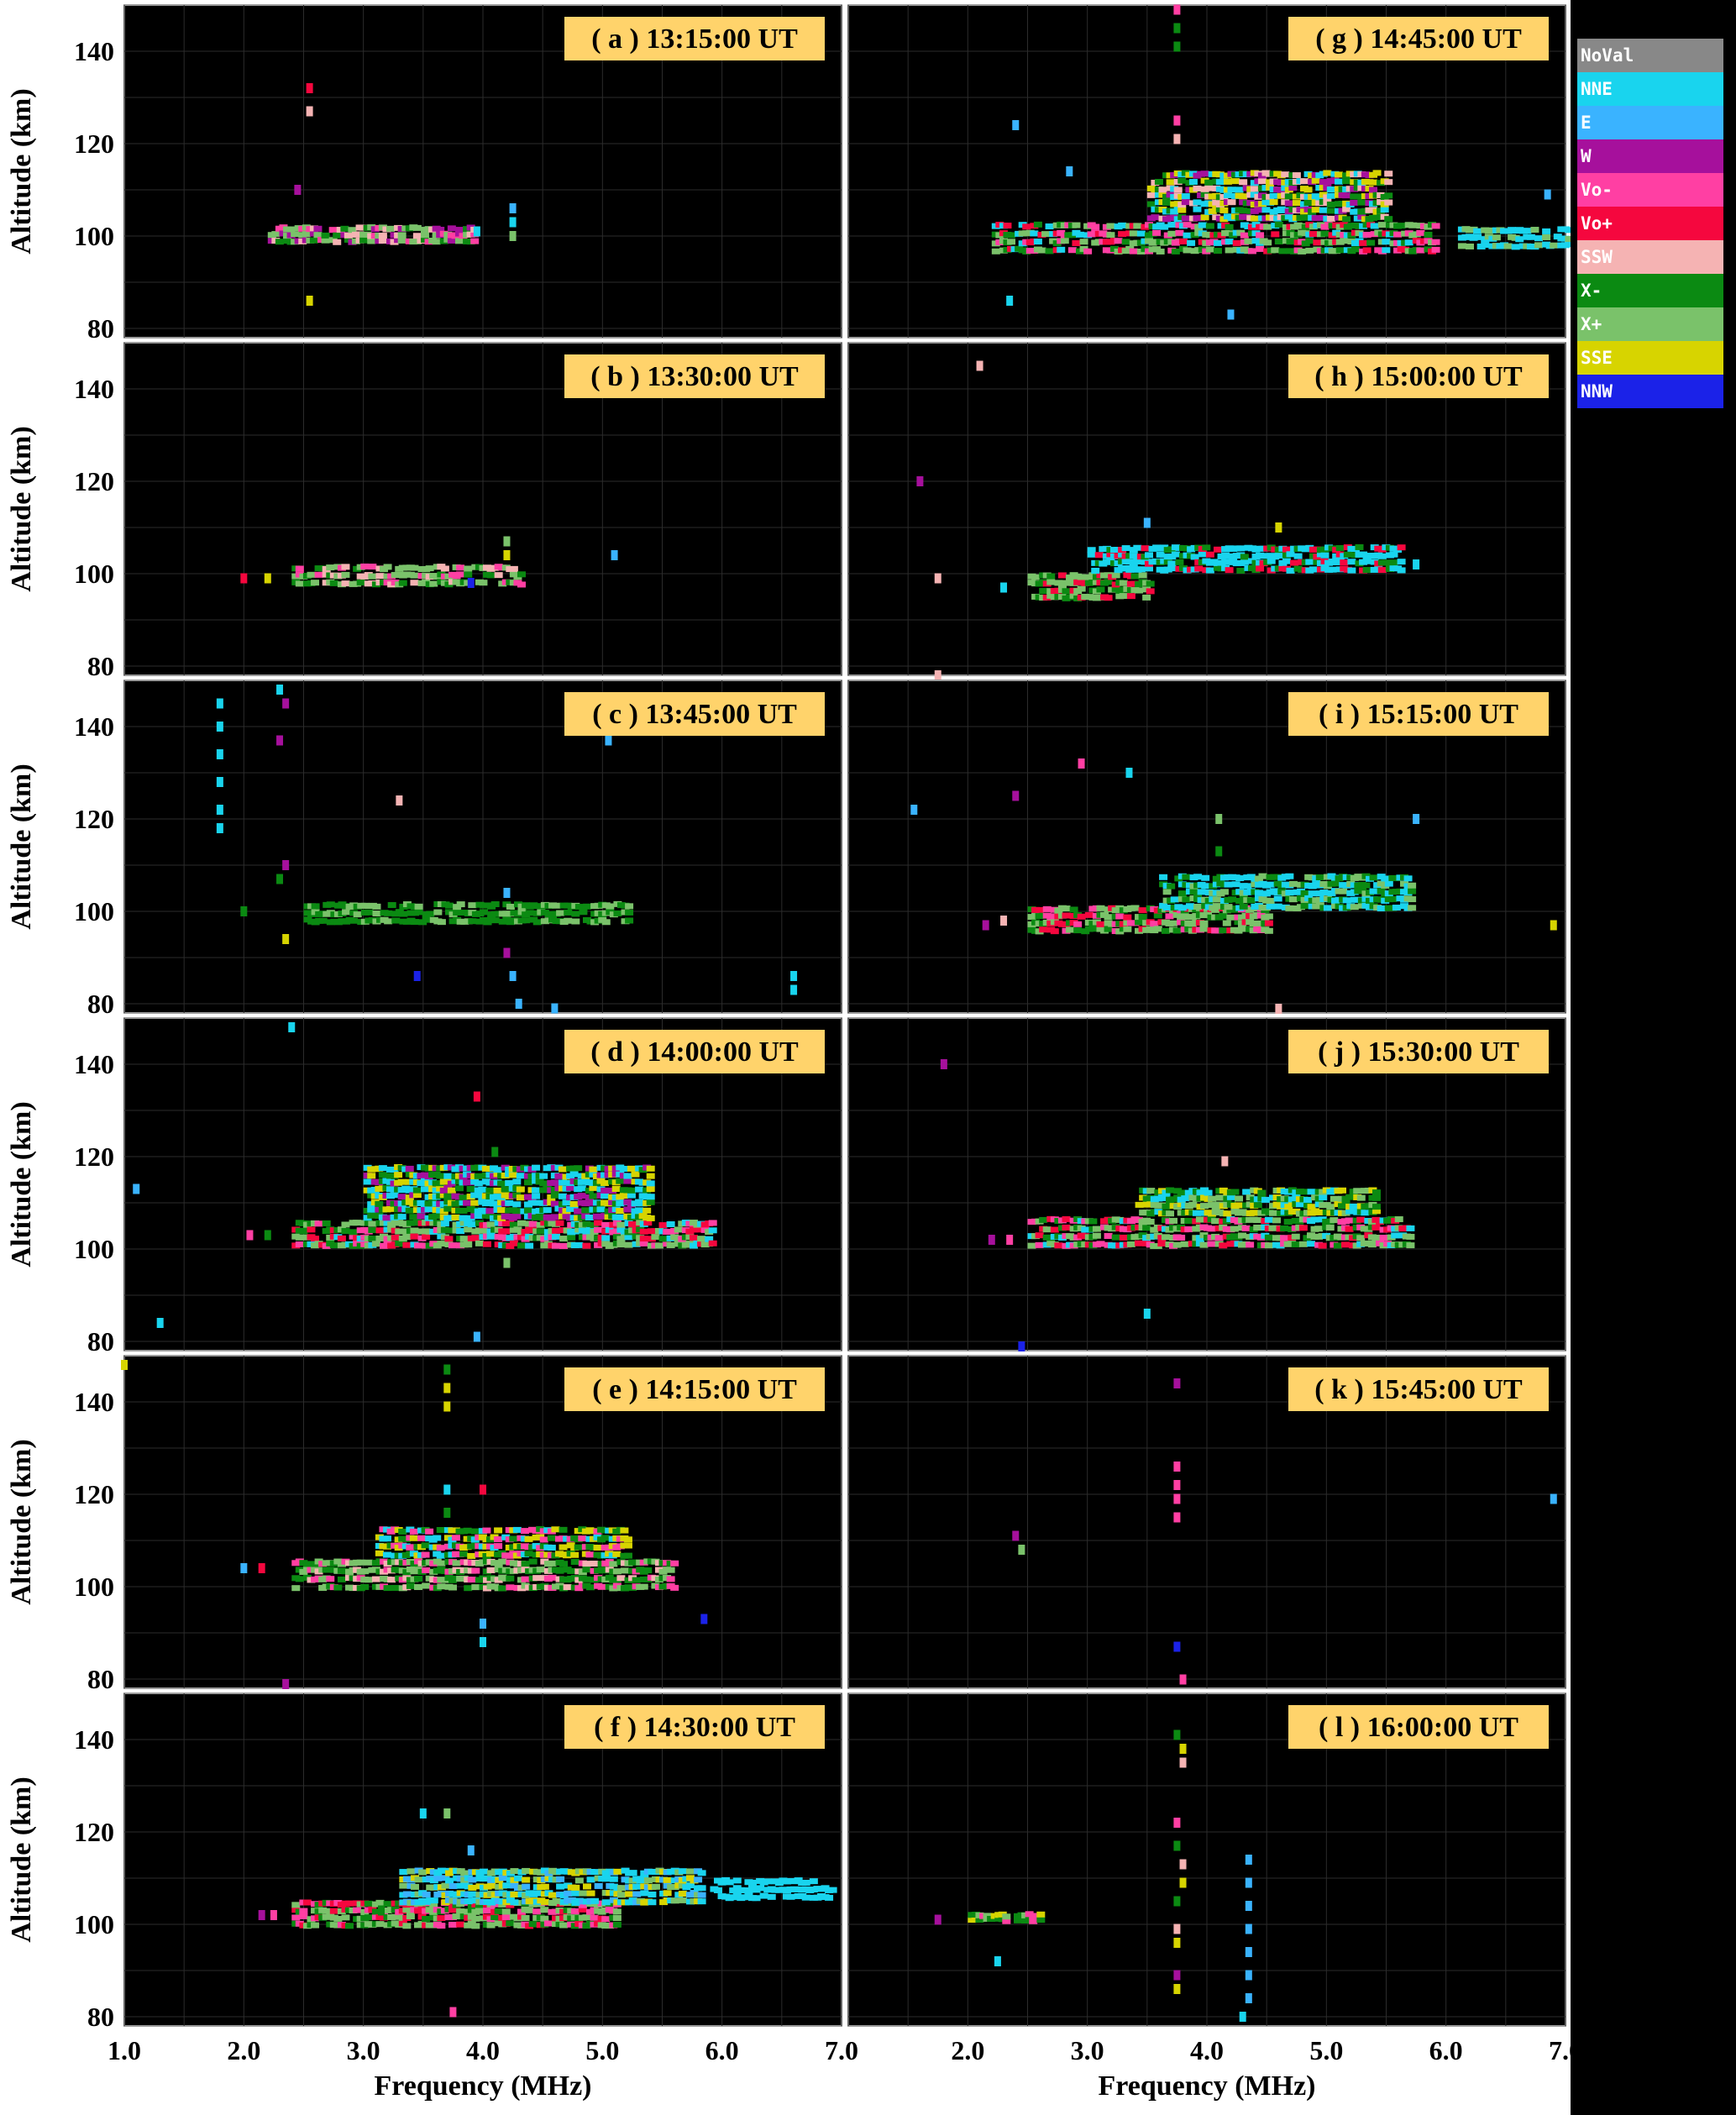 The image size is (1736, 2115). What do you see at coordinates (1206, 1850) in the screenshot?
I see `panel-l-16-00-00-ut: ( l ) 16:00:00 UT` at bounding box center [1206, 1850].